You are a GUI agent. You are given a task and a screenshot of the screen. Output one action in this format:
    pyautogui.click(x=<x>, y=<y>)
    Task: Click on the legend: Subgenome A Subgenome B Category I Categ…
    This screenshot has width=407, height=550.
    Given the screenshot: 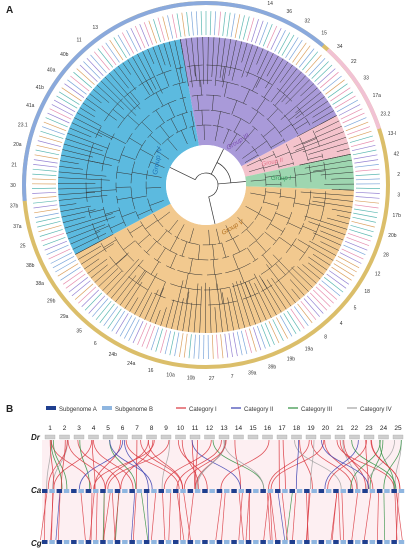 What is the action you would take?
    pyautogui.click(x=219, y=409)
    